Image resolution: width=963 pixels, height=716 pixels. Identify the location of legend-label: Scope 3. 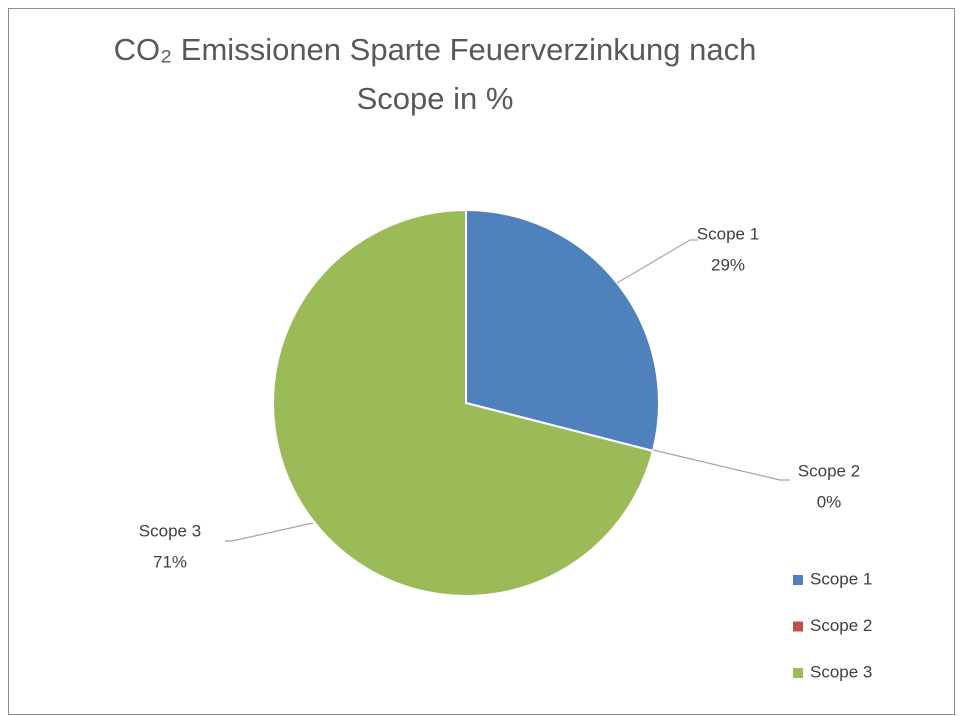
(841, 671).